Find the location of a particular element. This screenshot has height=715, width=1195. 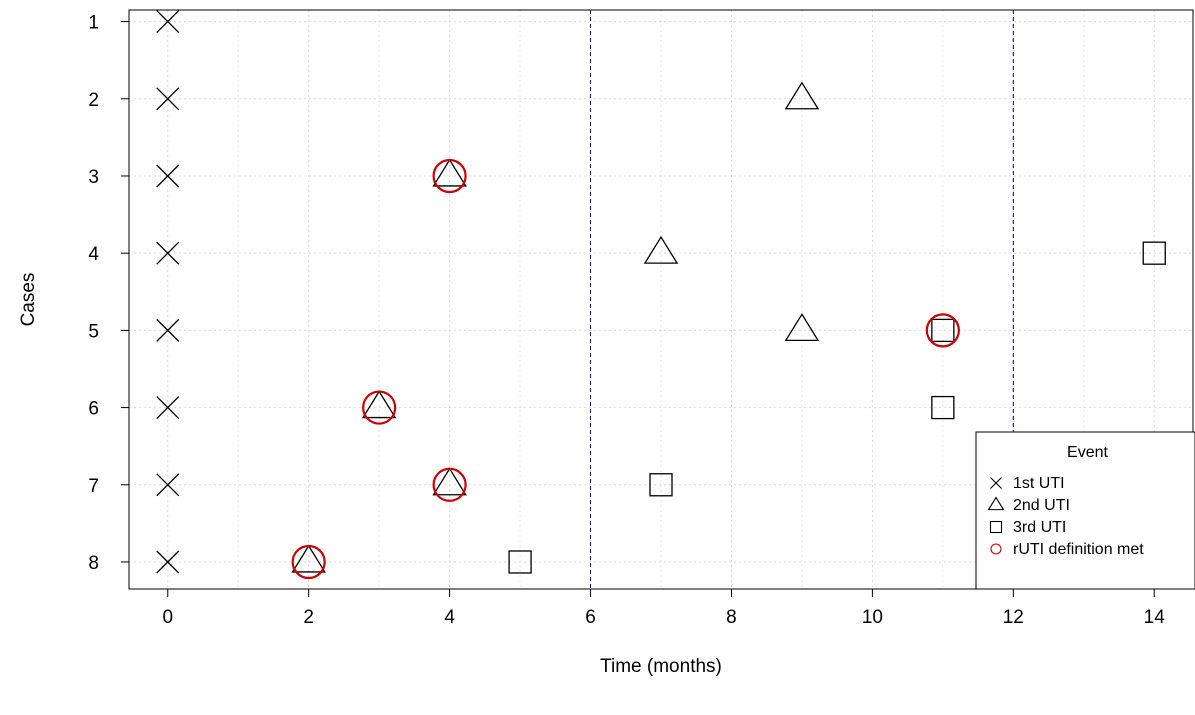

x-tick-label: 6 is located at coordinates (590, 617).